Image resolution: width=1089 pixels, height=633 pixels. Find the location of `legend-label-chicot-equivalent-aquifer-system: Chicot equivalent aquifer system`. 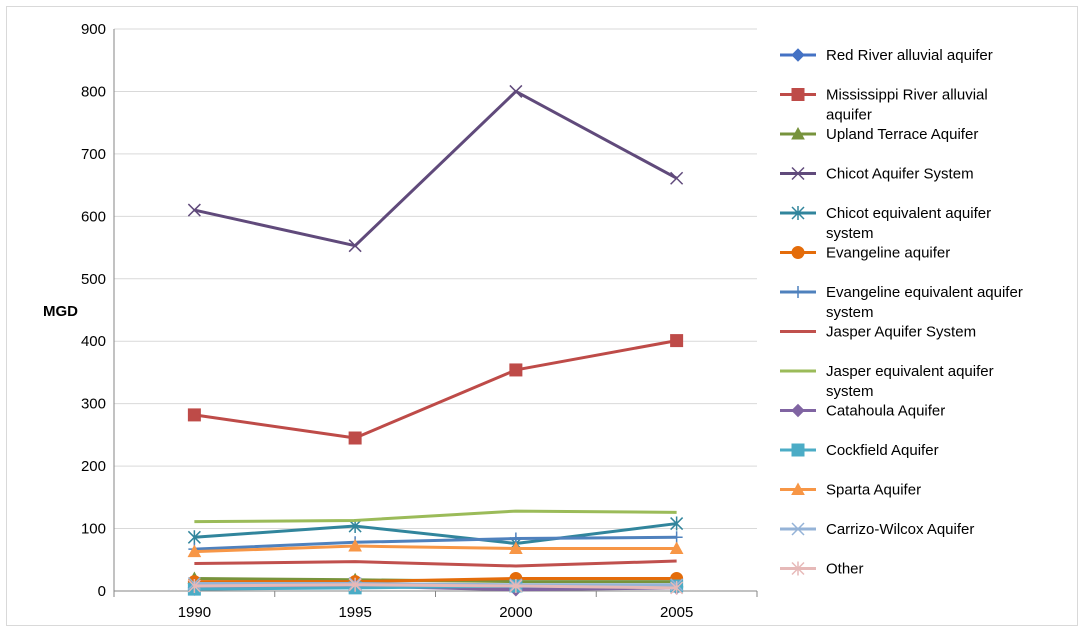

legend-label-chicot-equivalent-aquifer-system: Chicot equivalent aquifer system is located at coordinates (908, 223).